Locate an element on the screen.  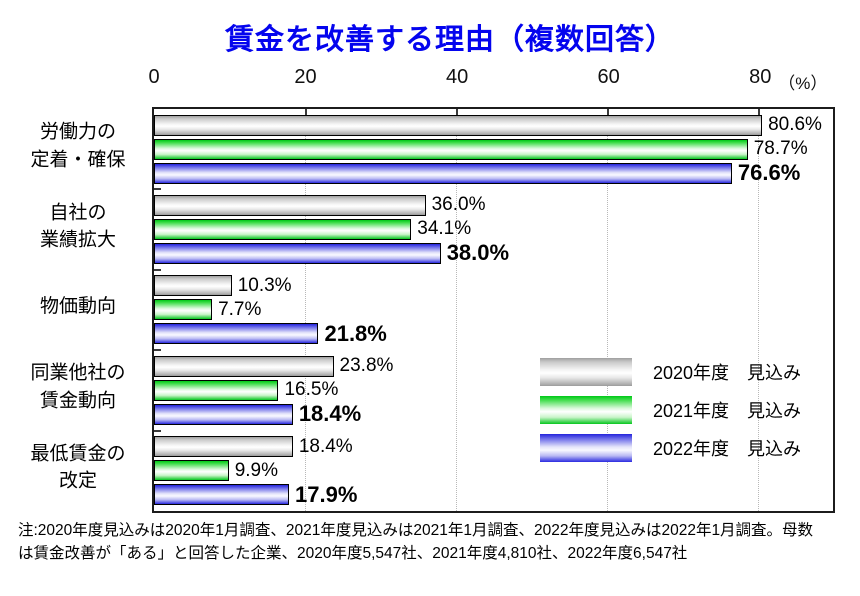
bar-value-label: 76.6% is located at coordinates (769, 172).